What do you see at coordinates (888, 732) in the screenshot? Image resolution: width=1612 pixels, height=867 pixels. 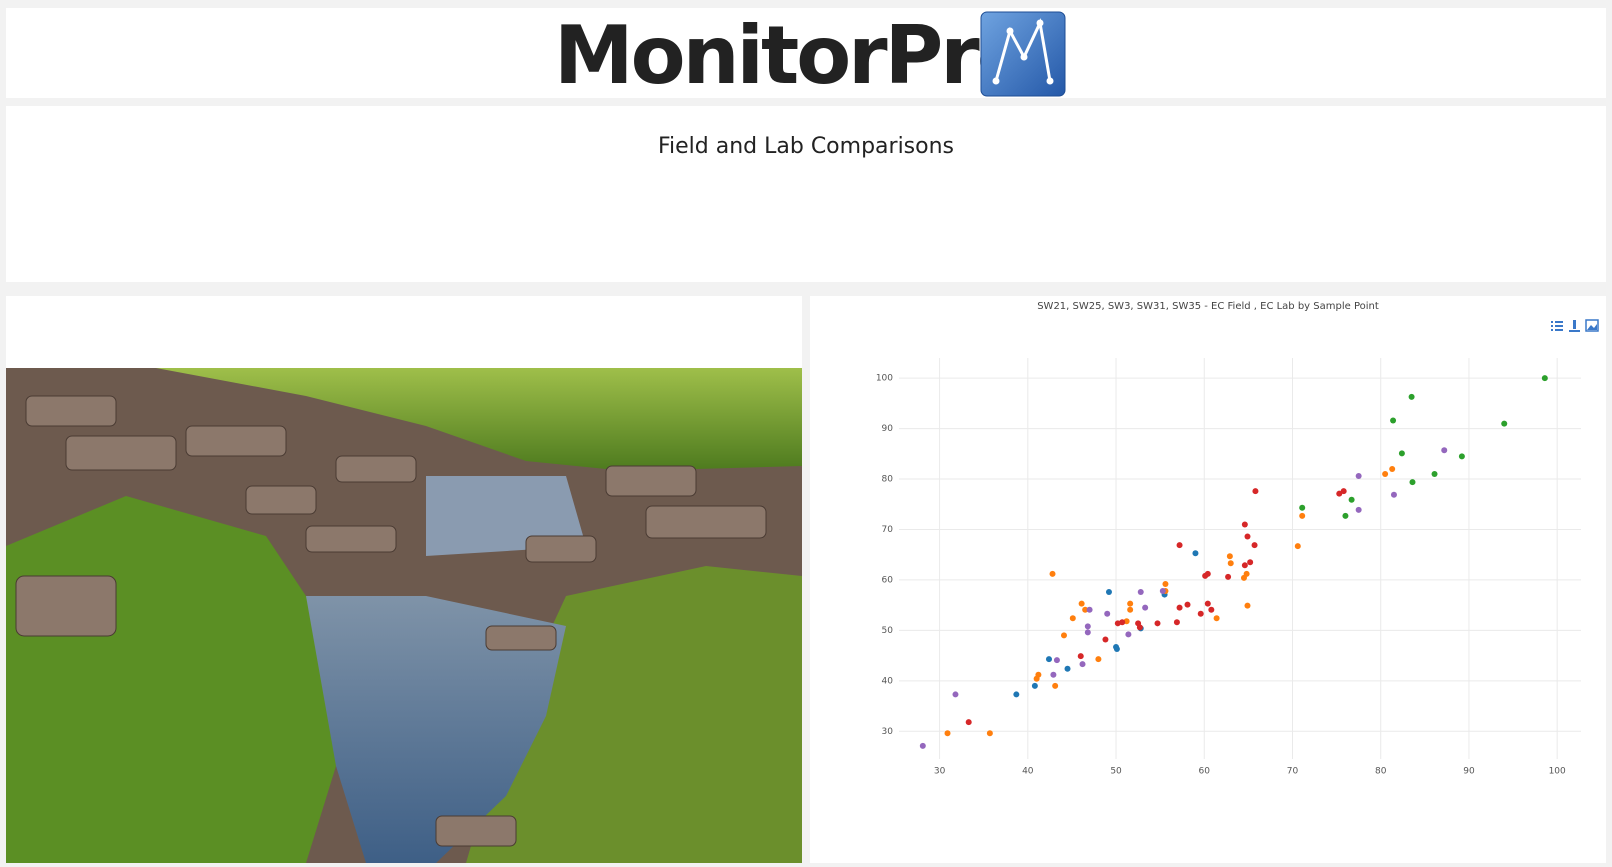 I see `y-tick-label: 30` at bounding box center [888, 732].